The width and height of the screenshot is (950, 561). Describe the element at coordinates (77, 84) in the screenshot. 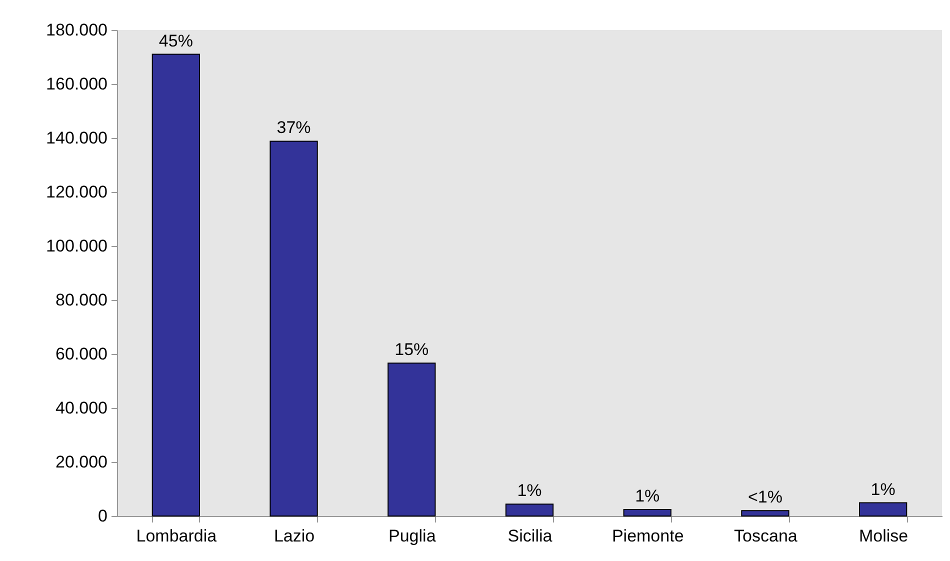

I see `y-tick-label: 160.000` at that location.